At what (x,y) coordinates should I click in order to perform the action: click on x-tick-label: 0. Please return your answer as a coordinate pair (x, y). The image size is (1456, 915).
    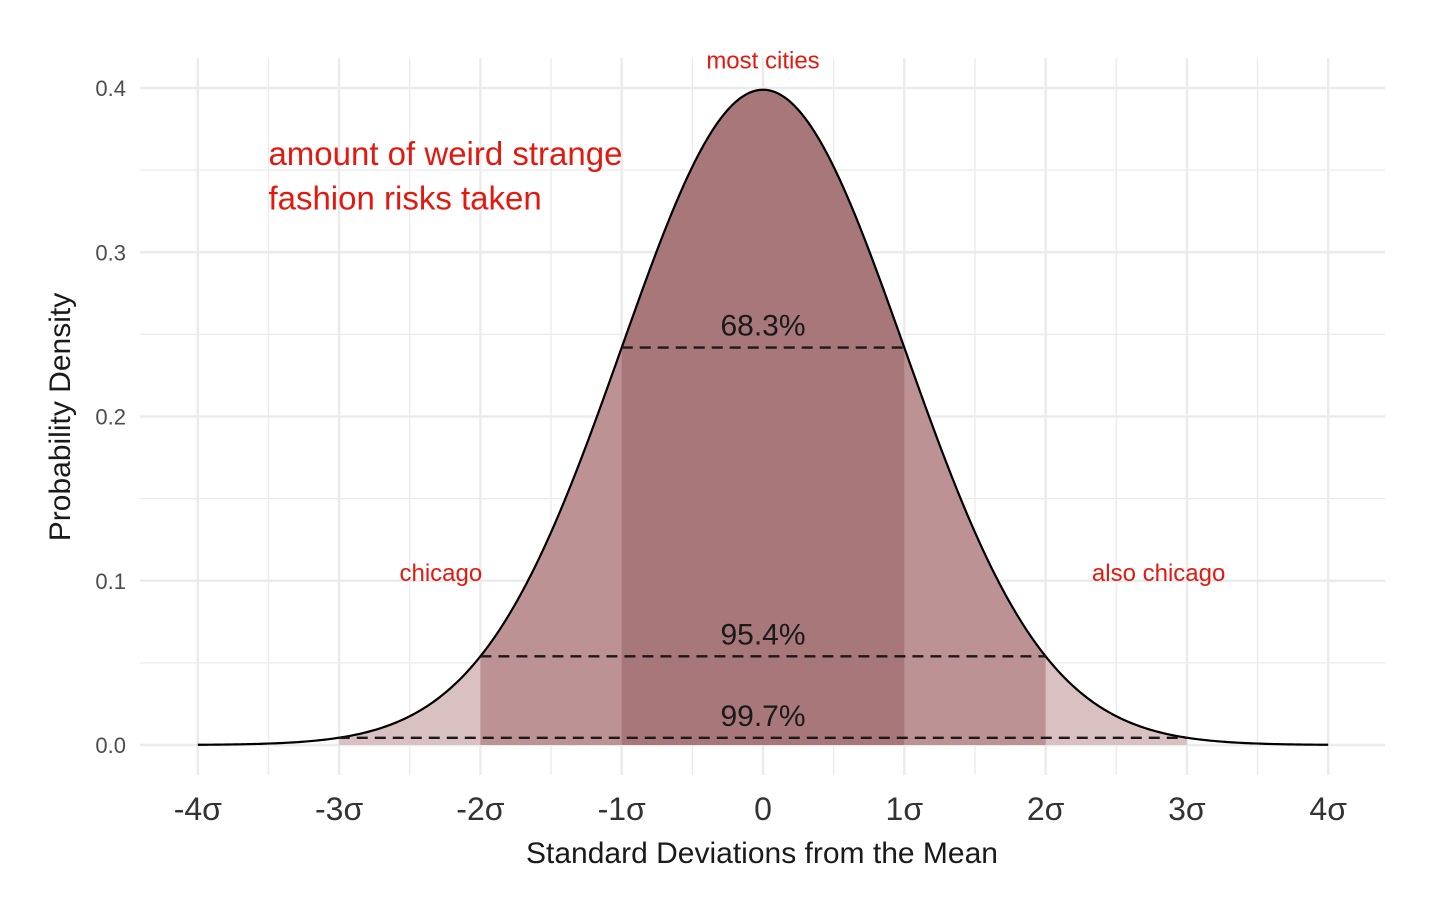
    Looking at the image, I should click on (763, 809).